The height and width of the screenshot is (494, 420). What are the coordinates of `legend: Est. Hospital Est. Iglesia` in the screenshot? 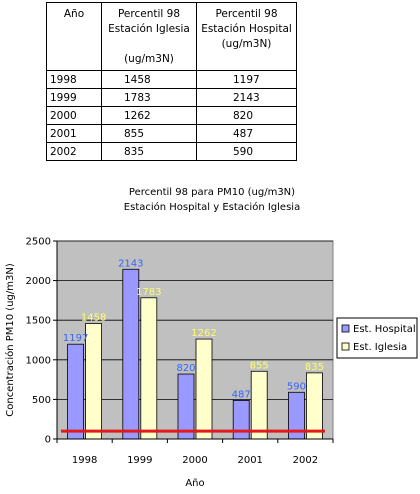 It's located at (377, 338).